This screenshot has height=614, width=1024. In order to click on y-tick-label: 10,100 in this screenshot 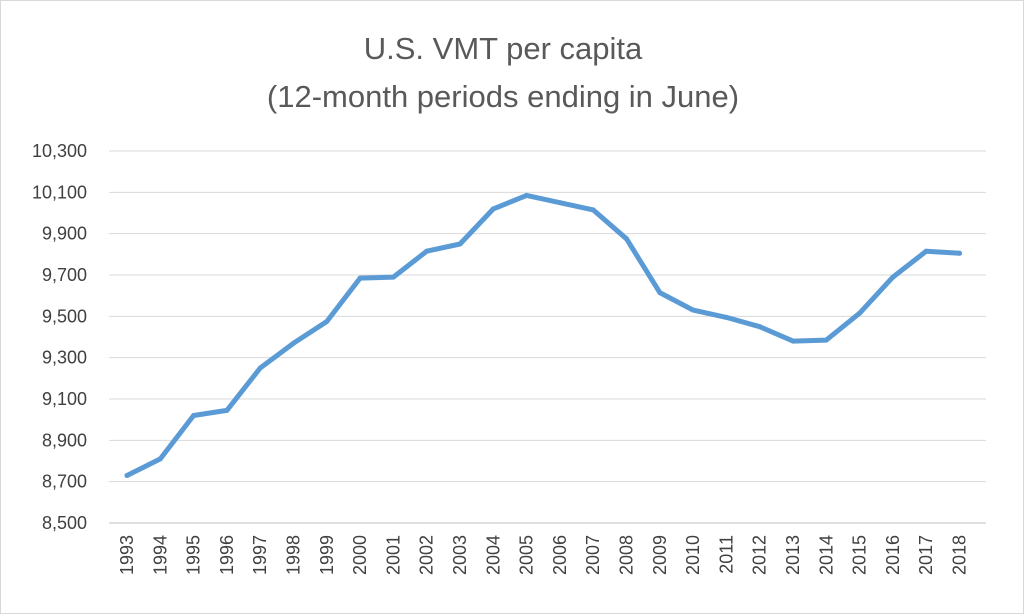, I will do `click(59, 192)`.